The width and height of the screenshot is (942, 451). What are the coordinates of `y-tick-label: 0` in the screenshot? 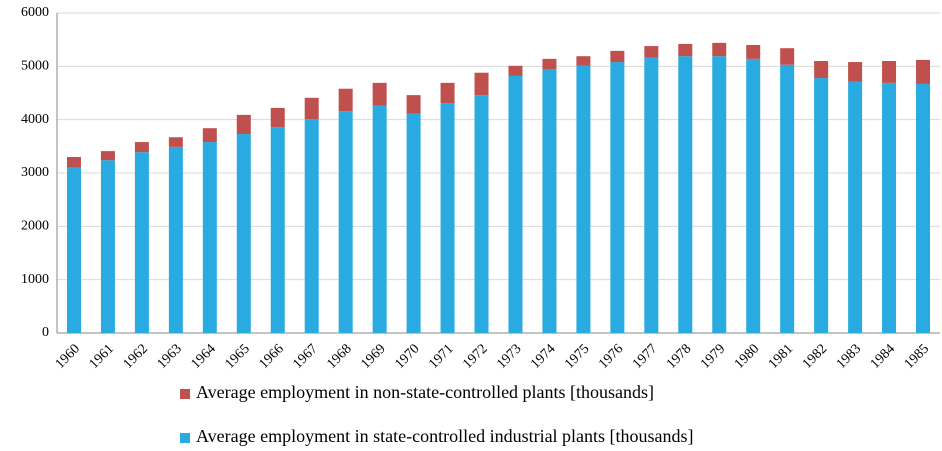 It's located at (45, 332).